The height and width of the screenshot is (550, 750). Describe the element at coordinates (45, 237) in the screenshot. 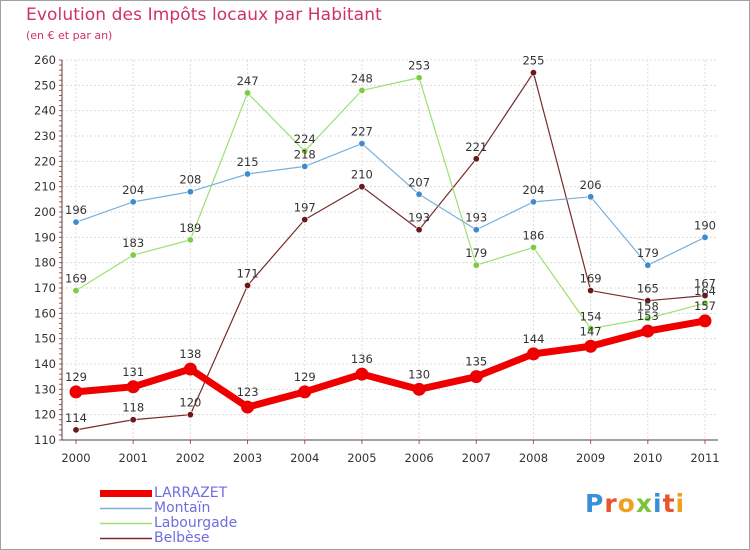

I see `y-tick-label: 190` at that location.